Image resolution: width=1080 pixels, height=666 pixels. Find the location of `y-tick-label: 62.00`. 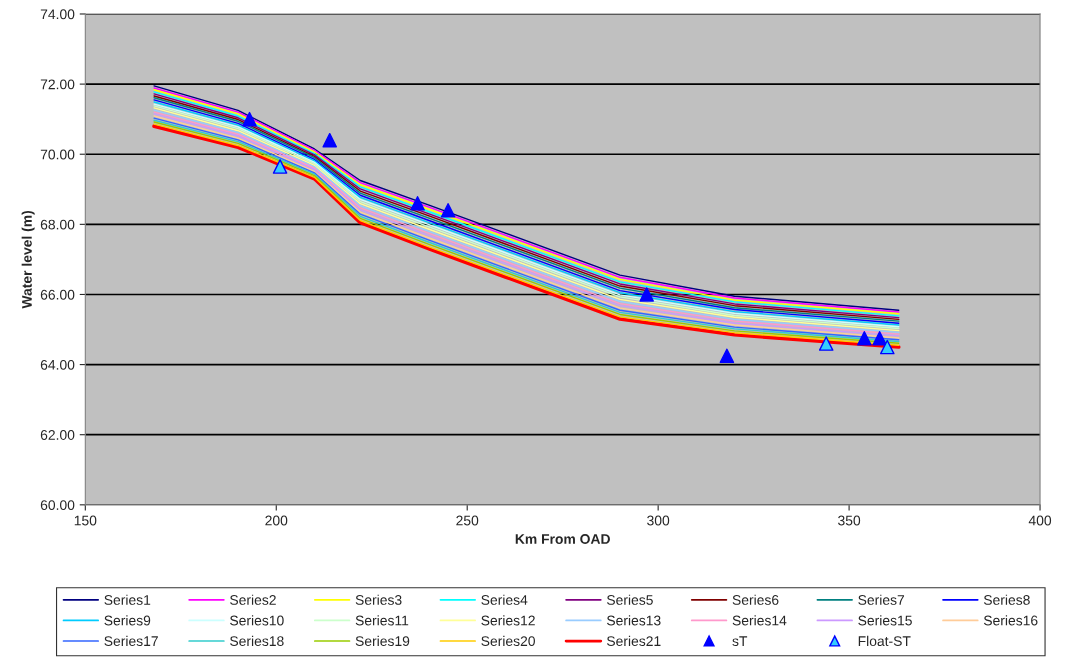

y-tick-label: 62.00 is located at coordinates (57, 435).